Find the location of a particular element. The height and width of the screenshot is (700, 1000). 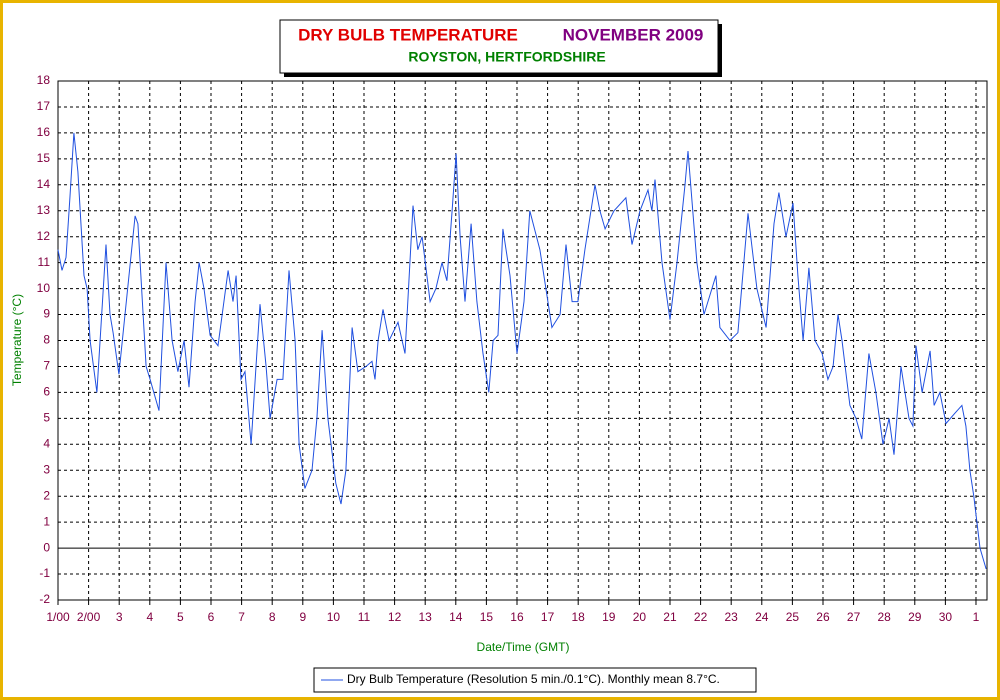

x-tick-label: 9 is located at coordinates (302, 617).